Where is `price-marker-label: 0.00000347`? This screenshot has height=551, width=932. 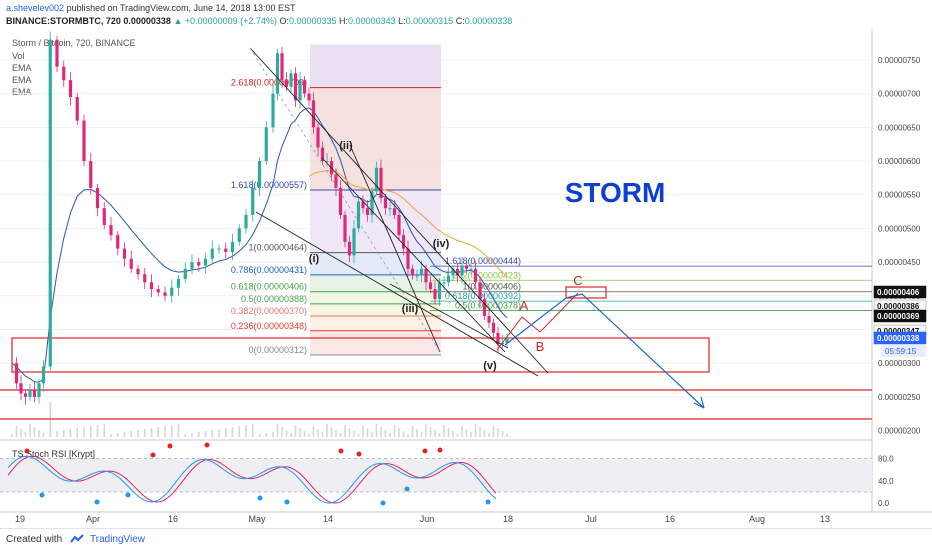
price-marker-label: 0.00000347 is located at coordinates (898, 331).